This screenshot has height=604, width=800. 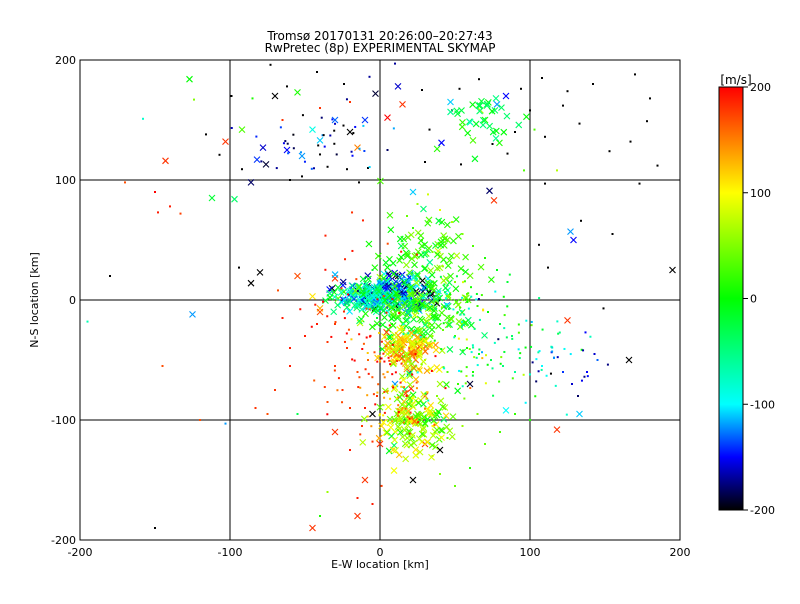 I want to click on y-tick-label: 100, so click(x=65, y=180).